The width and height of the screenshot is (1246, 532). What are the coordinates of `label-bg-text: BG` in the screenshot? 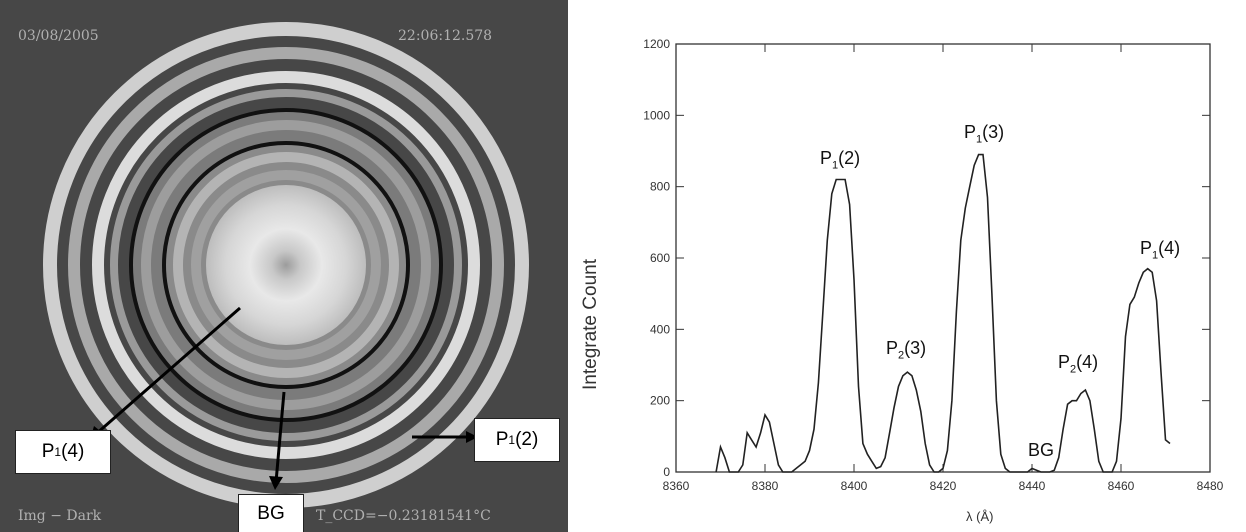 It's located at (271, 513).